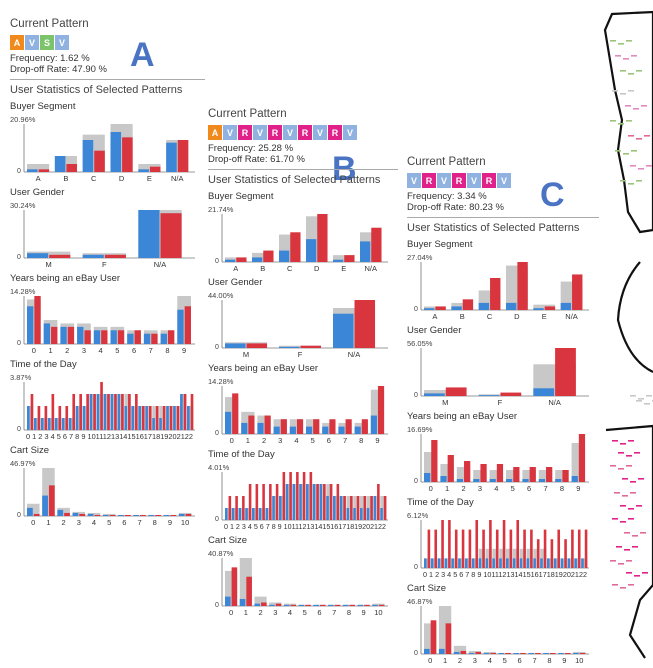  I want to click on stat-chart: Buyer Segment 27.04% 0 A B C D E N/A, so click(503, 281).